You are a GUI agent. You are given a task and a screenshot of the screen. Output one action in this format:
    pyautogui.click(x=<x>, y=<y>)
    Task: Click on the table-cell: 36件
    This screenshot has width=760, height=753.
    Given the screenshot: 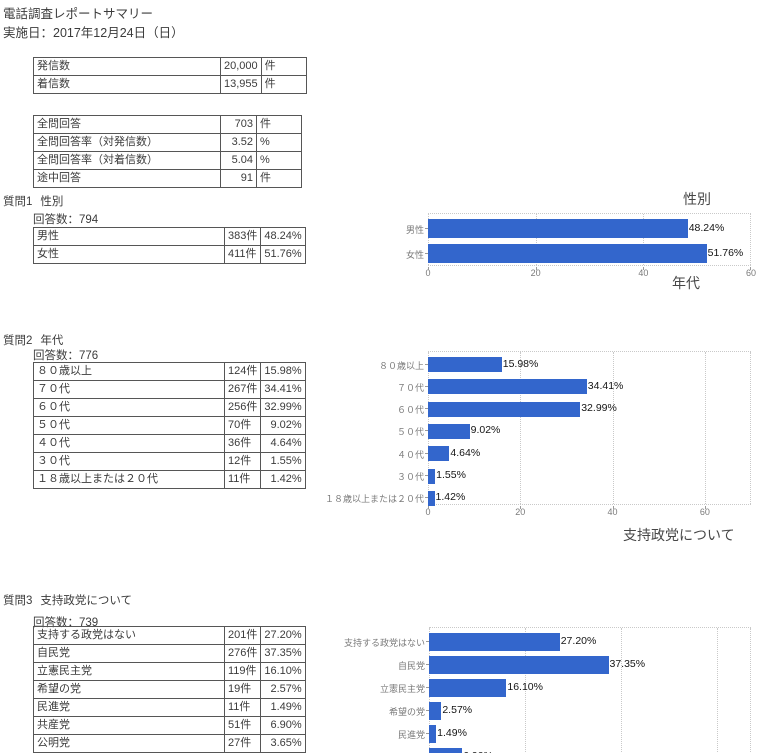 What is the action you would take?
    pyautogui.click(x=242, y=443)
    